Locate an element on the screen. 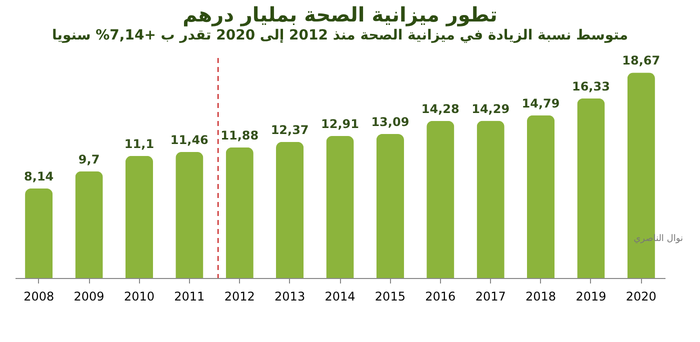  x-tick-label: 2008 is located at coordinates (39, 297).